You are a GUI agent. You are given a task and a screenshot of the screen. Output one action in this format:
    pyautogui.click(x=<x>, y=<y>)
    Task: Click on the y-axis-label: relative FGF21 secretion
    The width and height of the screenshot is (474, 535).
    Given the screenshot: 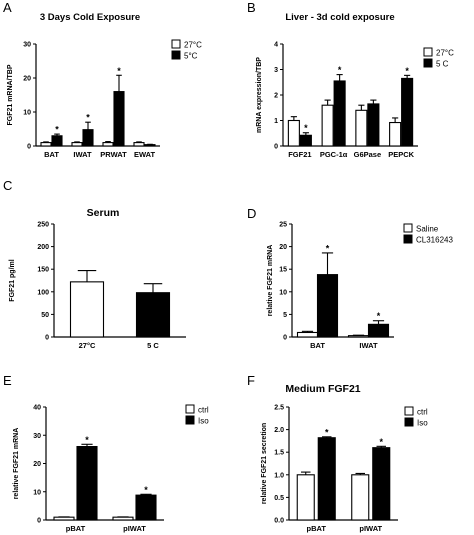 What is the action you would take?
    pyautogui.click(x=264, y=463)
    